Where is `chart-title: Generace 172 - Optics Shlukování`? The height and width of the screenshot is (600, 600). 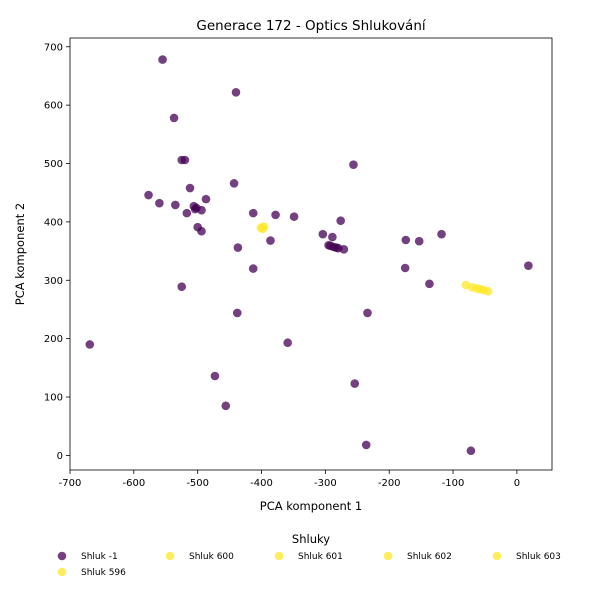 chart-title: Generace 172 - Optics Shlukování is located at coordinates (311, 26).